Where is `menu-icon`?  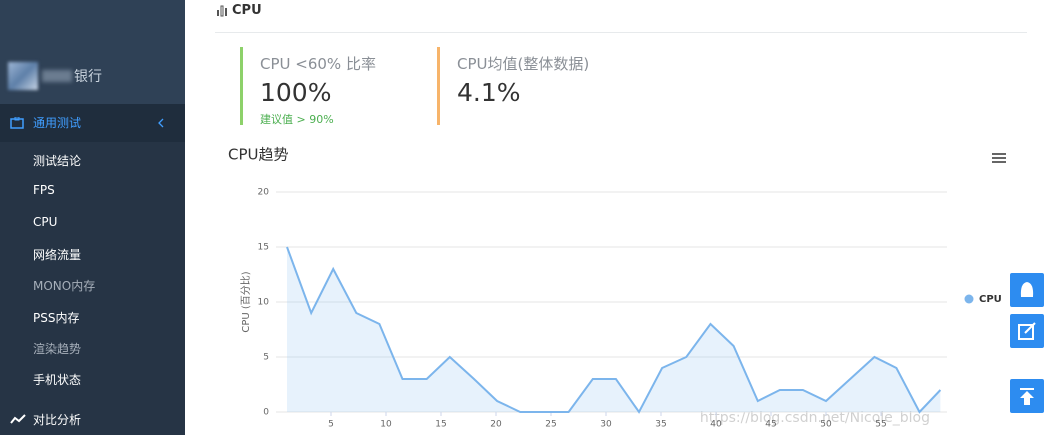
menu-icon is located at coordinates (999, 158).